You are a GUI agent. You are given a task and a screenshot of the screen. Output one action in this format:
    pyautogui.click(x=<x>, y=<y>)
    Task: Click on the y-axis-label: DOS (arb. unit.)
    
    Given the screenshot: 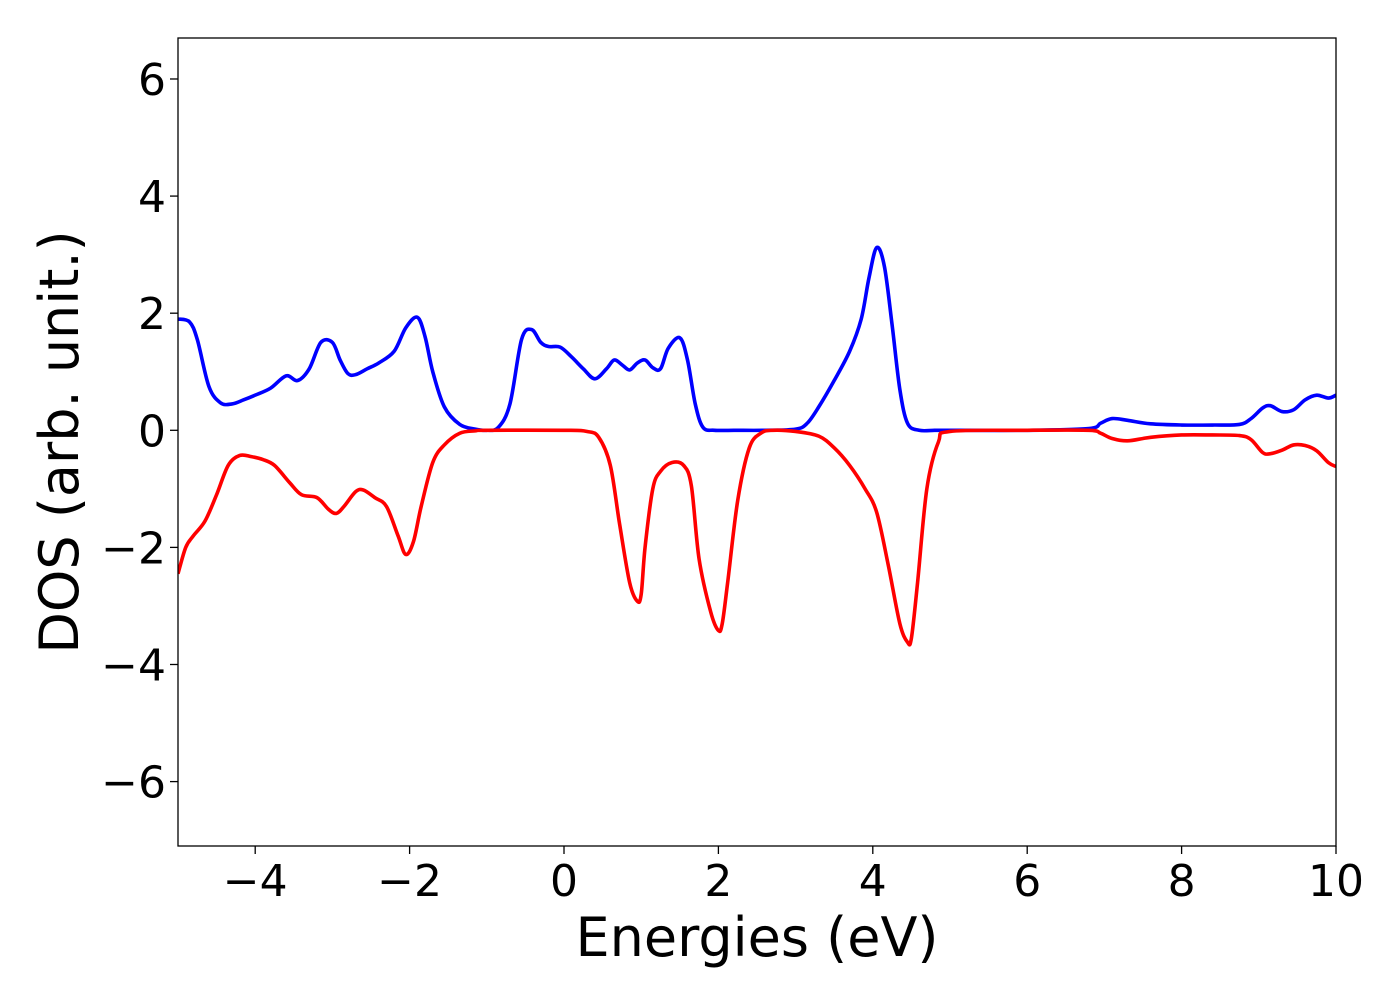 What is the action you would take?
    pyautogui.click(x=59, y=441)
    